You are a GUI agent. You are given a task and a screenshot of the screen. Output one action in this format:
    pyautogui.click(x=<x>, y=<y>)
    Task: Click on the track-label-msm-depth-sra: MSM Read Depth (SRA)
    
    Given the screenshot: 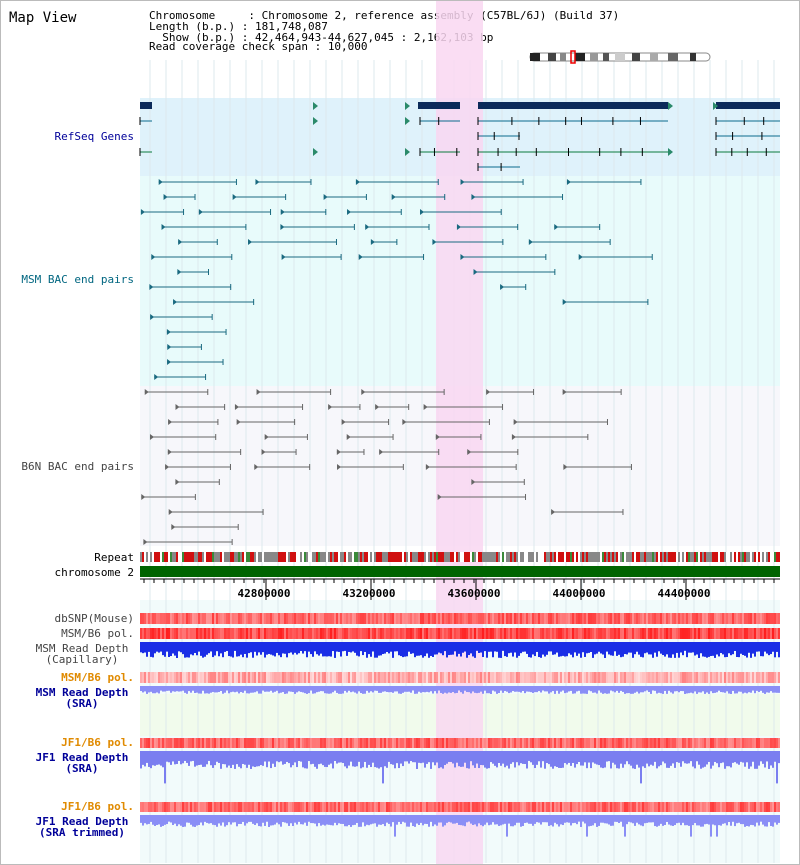 What is the action you would take?
    pyautogui.click(x=82, y=698)
    